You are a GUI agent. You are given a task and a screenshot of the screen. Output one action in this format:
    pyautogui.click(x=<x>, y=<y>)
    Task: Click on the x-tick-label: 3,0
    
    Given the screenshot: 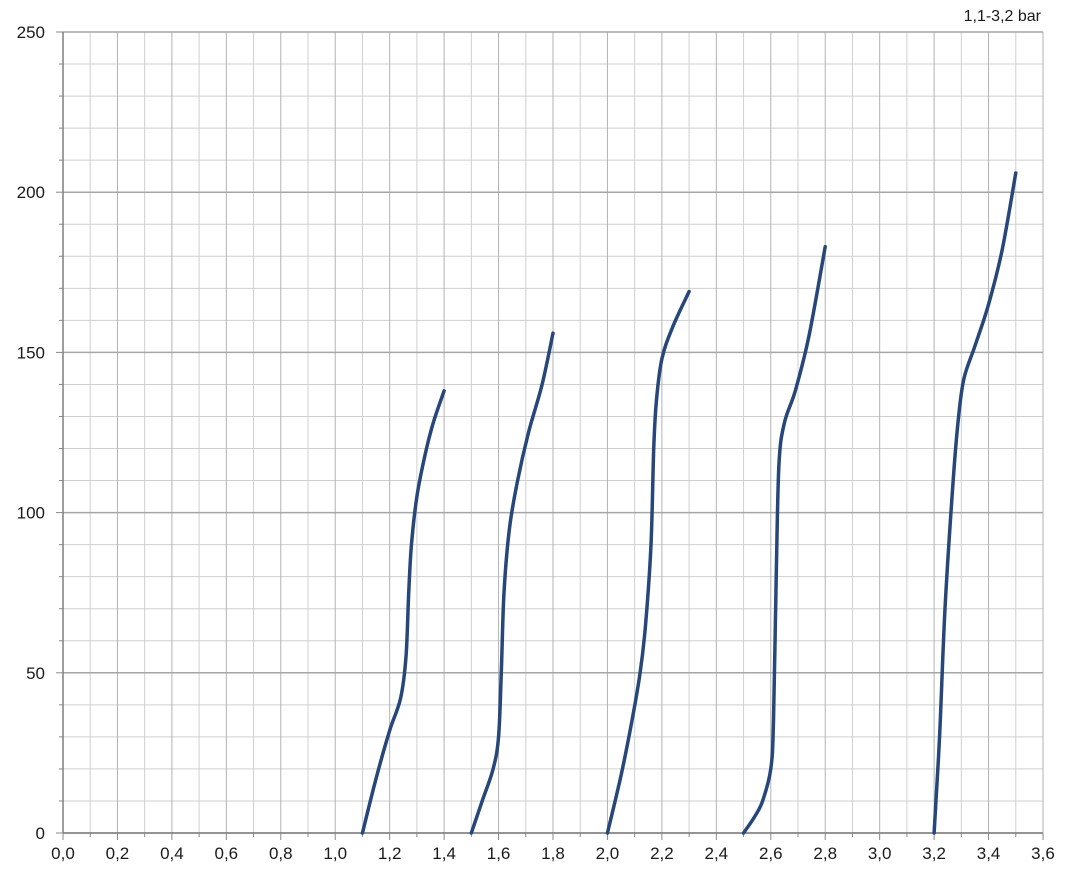 What is the action you would take?
    pyautogui.click(x=880, y=853)
    